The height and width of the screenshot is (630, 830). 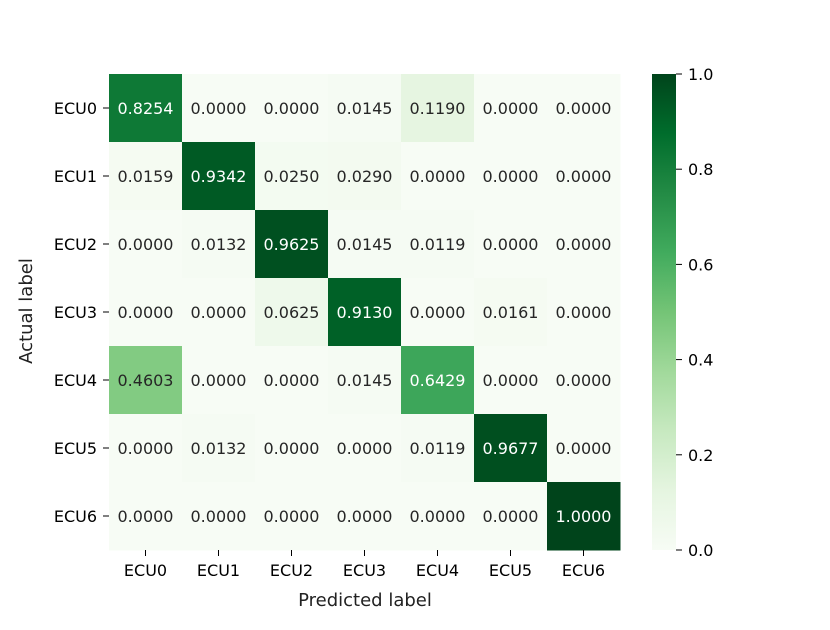 I want to click on colorbar-tick-label: 0.4, so click(x=700, y=360).